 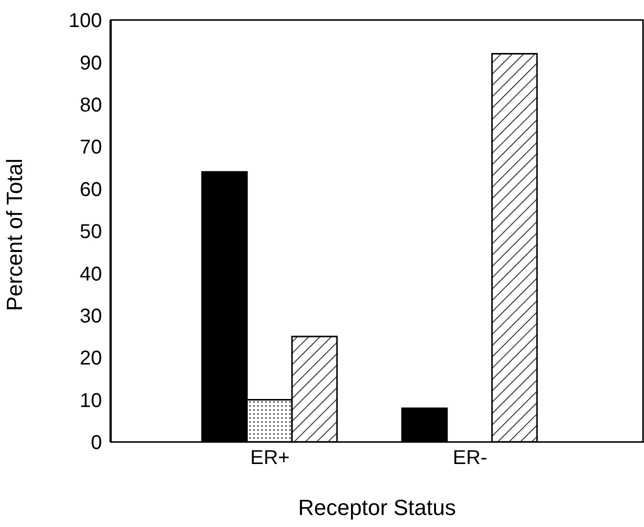 What do you see at coordinates (270, 458) in the screenshot?
I see `x-tick-label: ER+` at bounding box center [270, 458].